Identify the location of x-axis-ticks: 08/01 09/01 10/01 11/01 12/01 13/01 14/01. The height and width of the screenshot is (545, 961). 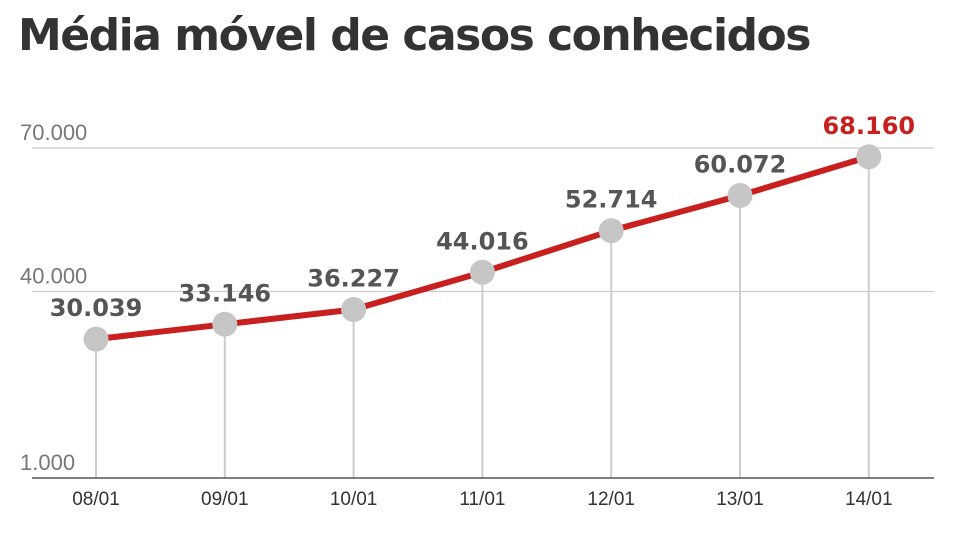
(482, 499).